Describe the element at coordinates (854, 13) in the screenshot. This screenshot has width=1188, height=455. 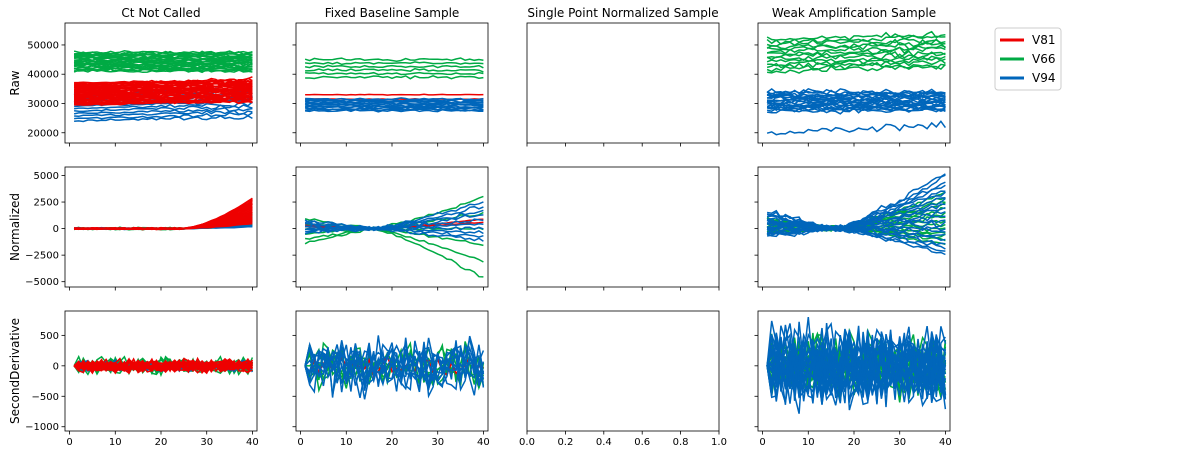
I see `column-title: Weak Amplification Sample` at that location.